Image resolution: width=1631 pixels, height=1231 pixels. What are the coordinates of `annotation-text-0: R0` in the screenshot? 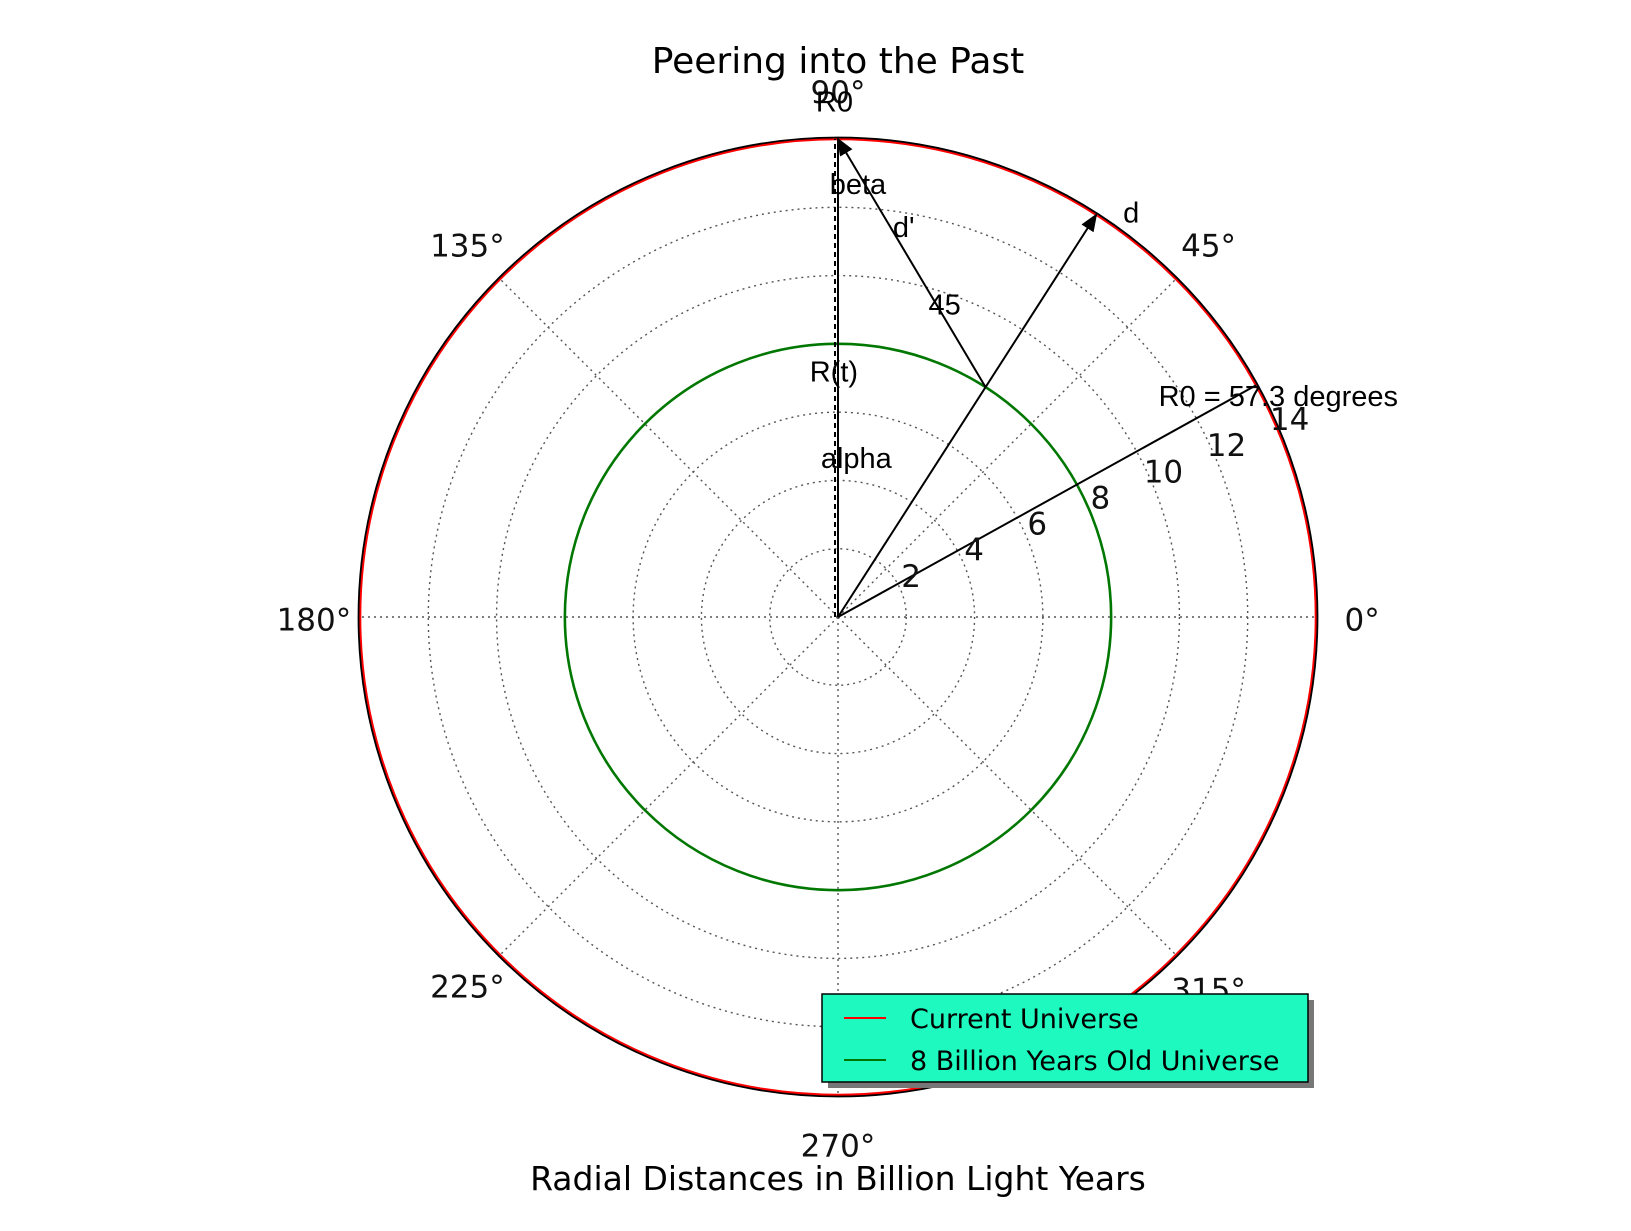 It's located at (834, 103).